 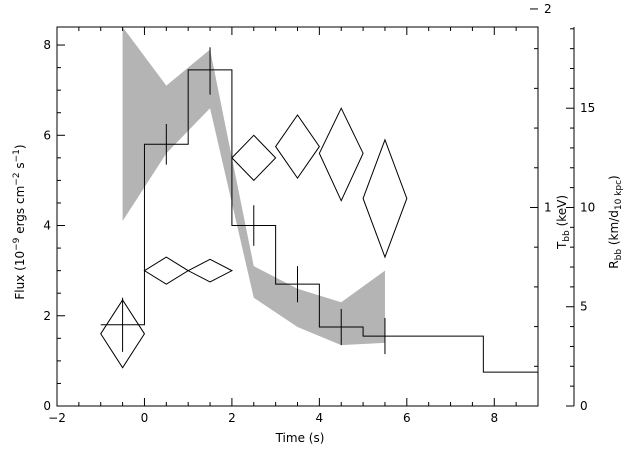 I want to click on x-tick-label-1: 0, so click(x=145, y=418).